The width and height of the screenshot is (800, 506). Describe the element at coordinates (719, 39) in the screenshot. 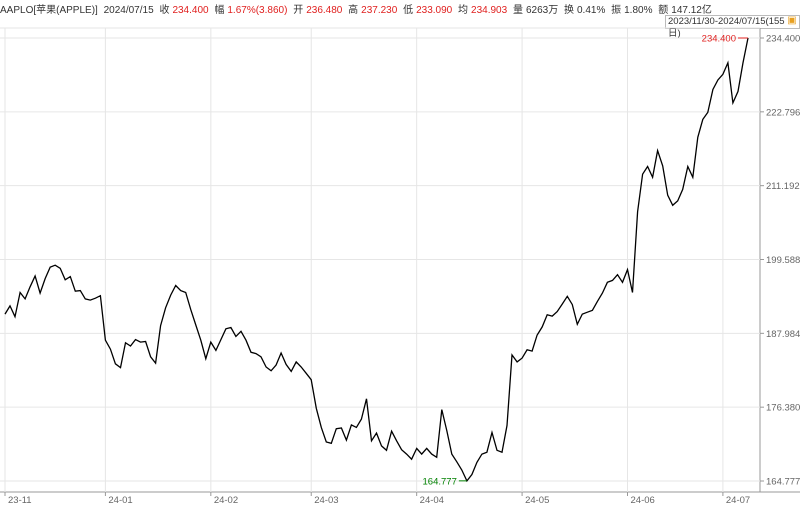

I see `max-value-label: 234.400` at that location.